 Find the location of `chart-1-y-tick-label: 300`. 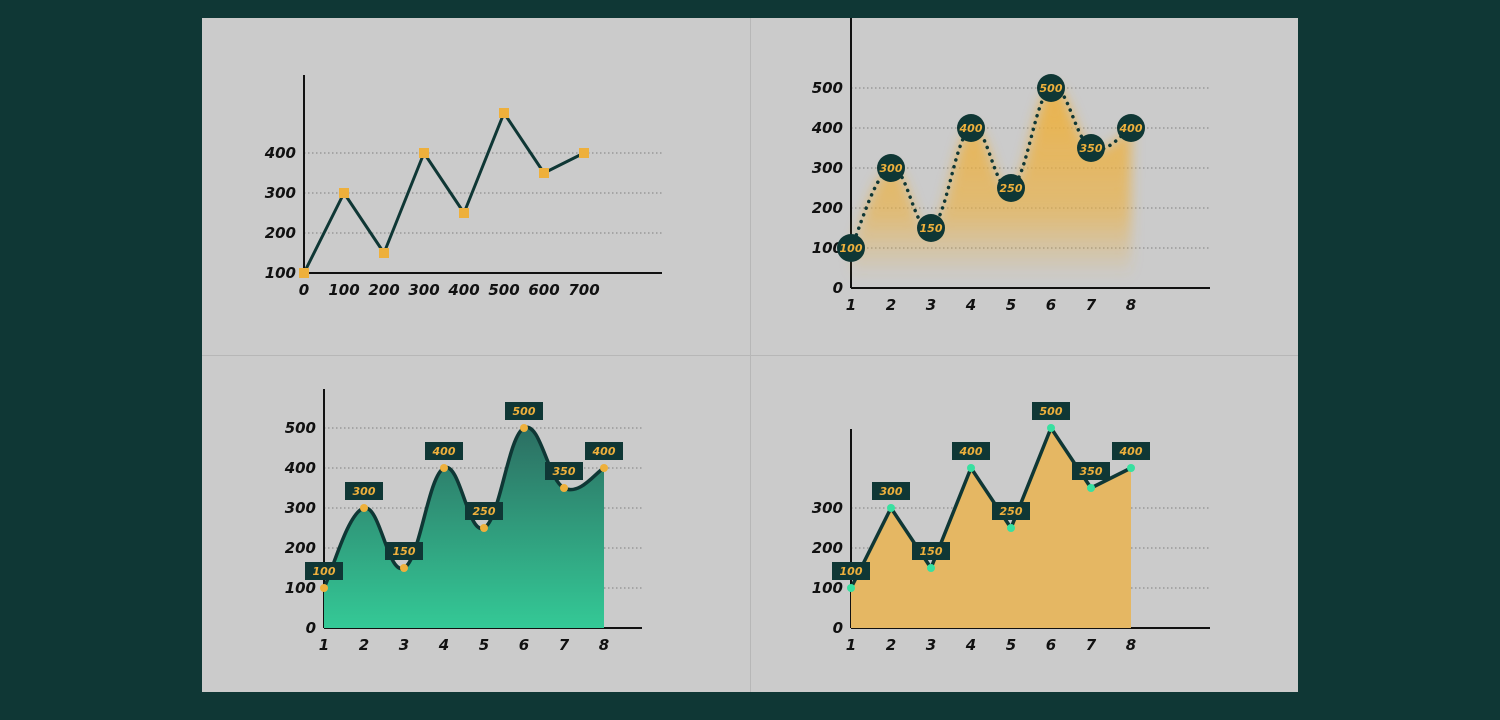

chart-1-y-tick-label: 300 is located at coordinates (280, 193).